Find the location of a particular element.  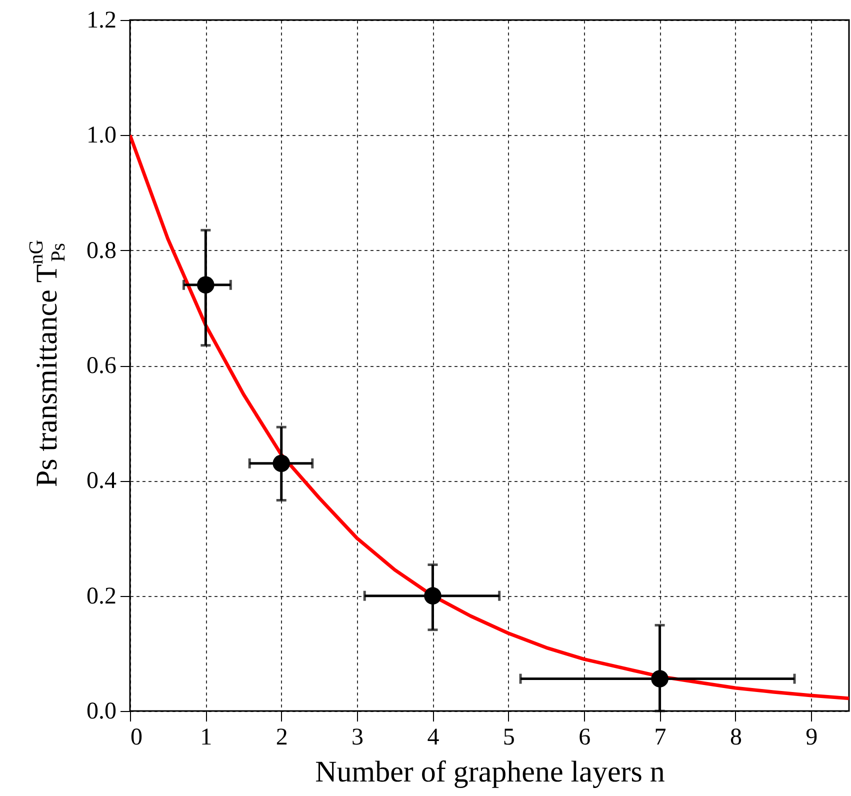

y-tick-label: 0.0 is located at coordinates (101, 711).